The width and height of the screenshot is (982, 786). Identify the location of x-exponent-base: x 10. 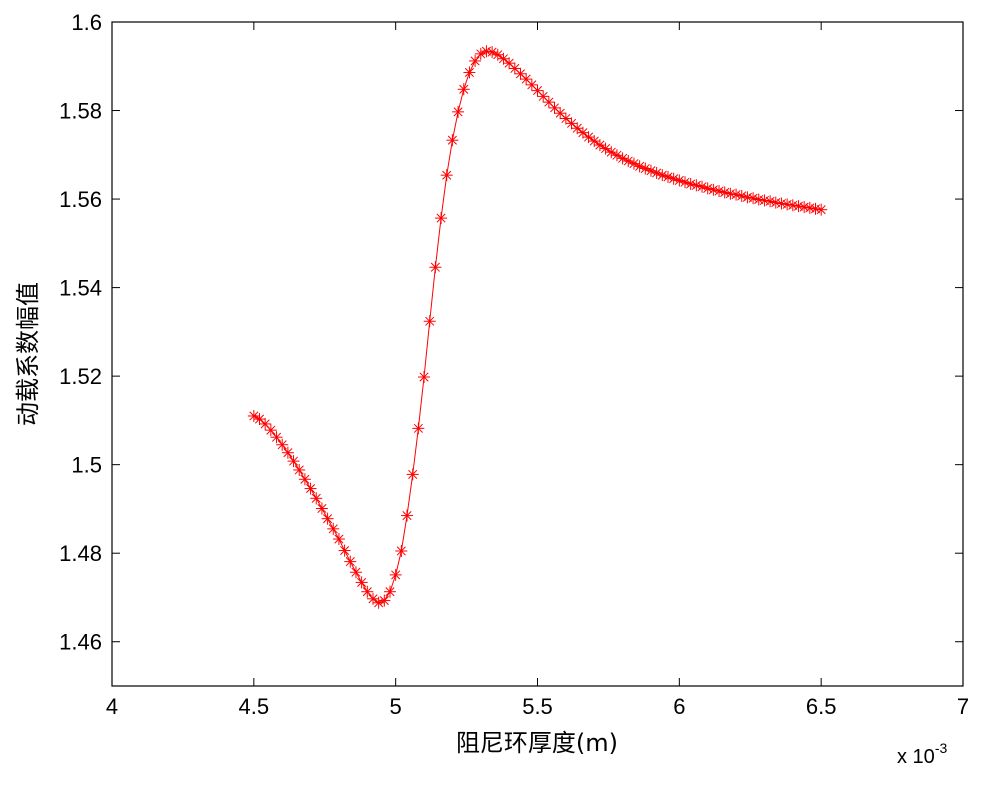
(916, 757).